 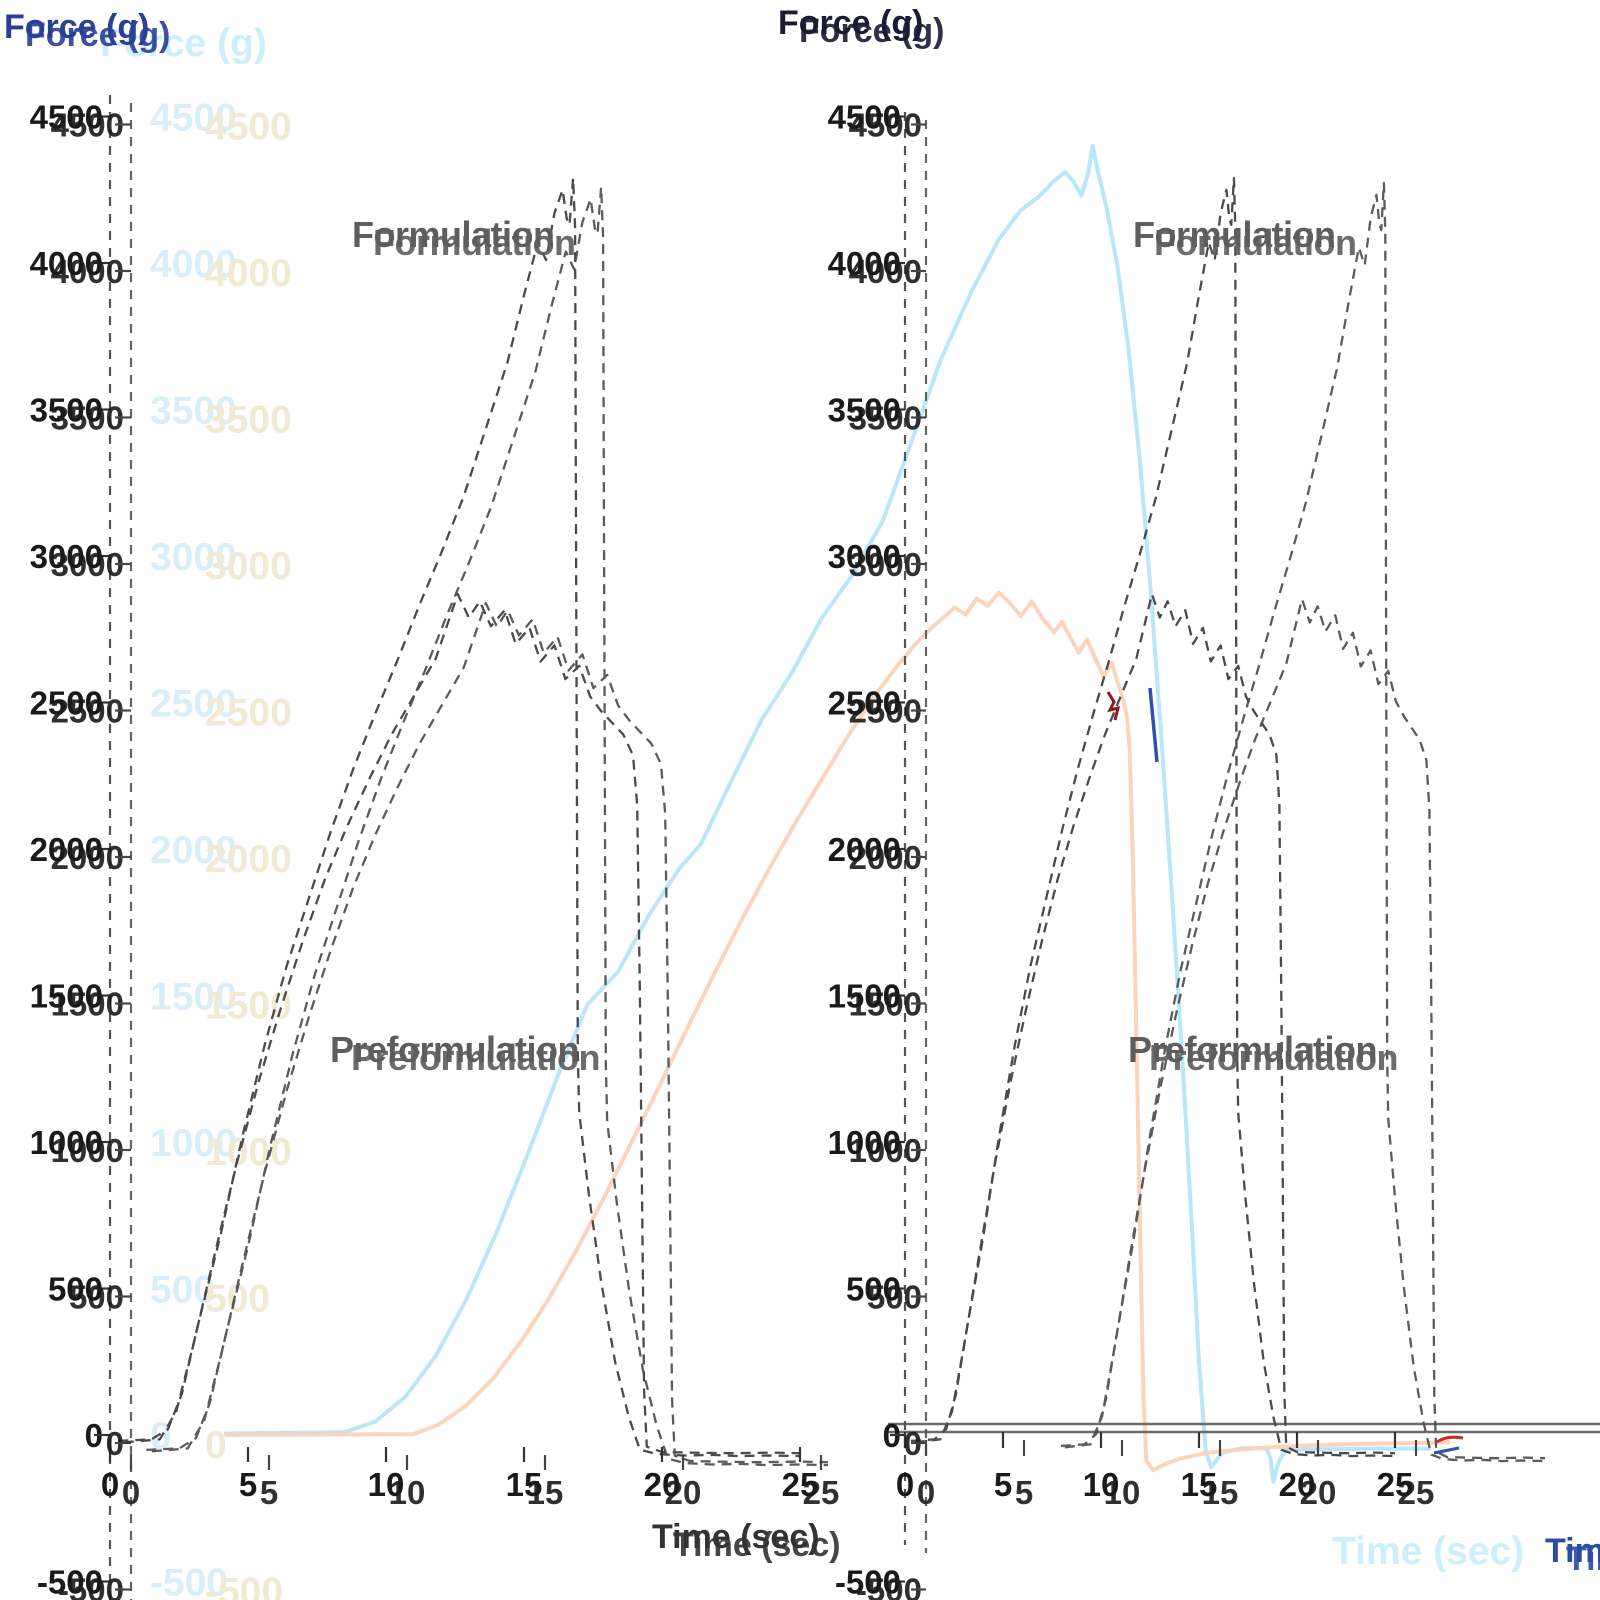 What do you see at coordinates (248, 1006) in the screenshot?
I see `pale-ytick-label-ghost: 1500` at bounding box center [248, 1006].